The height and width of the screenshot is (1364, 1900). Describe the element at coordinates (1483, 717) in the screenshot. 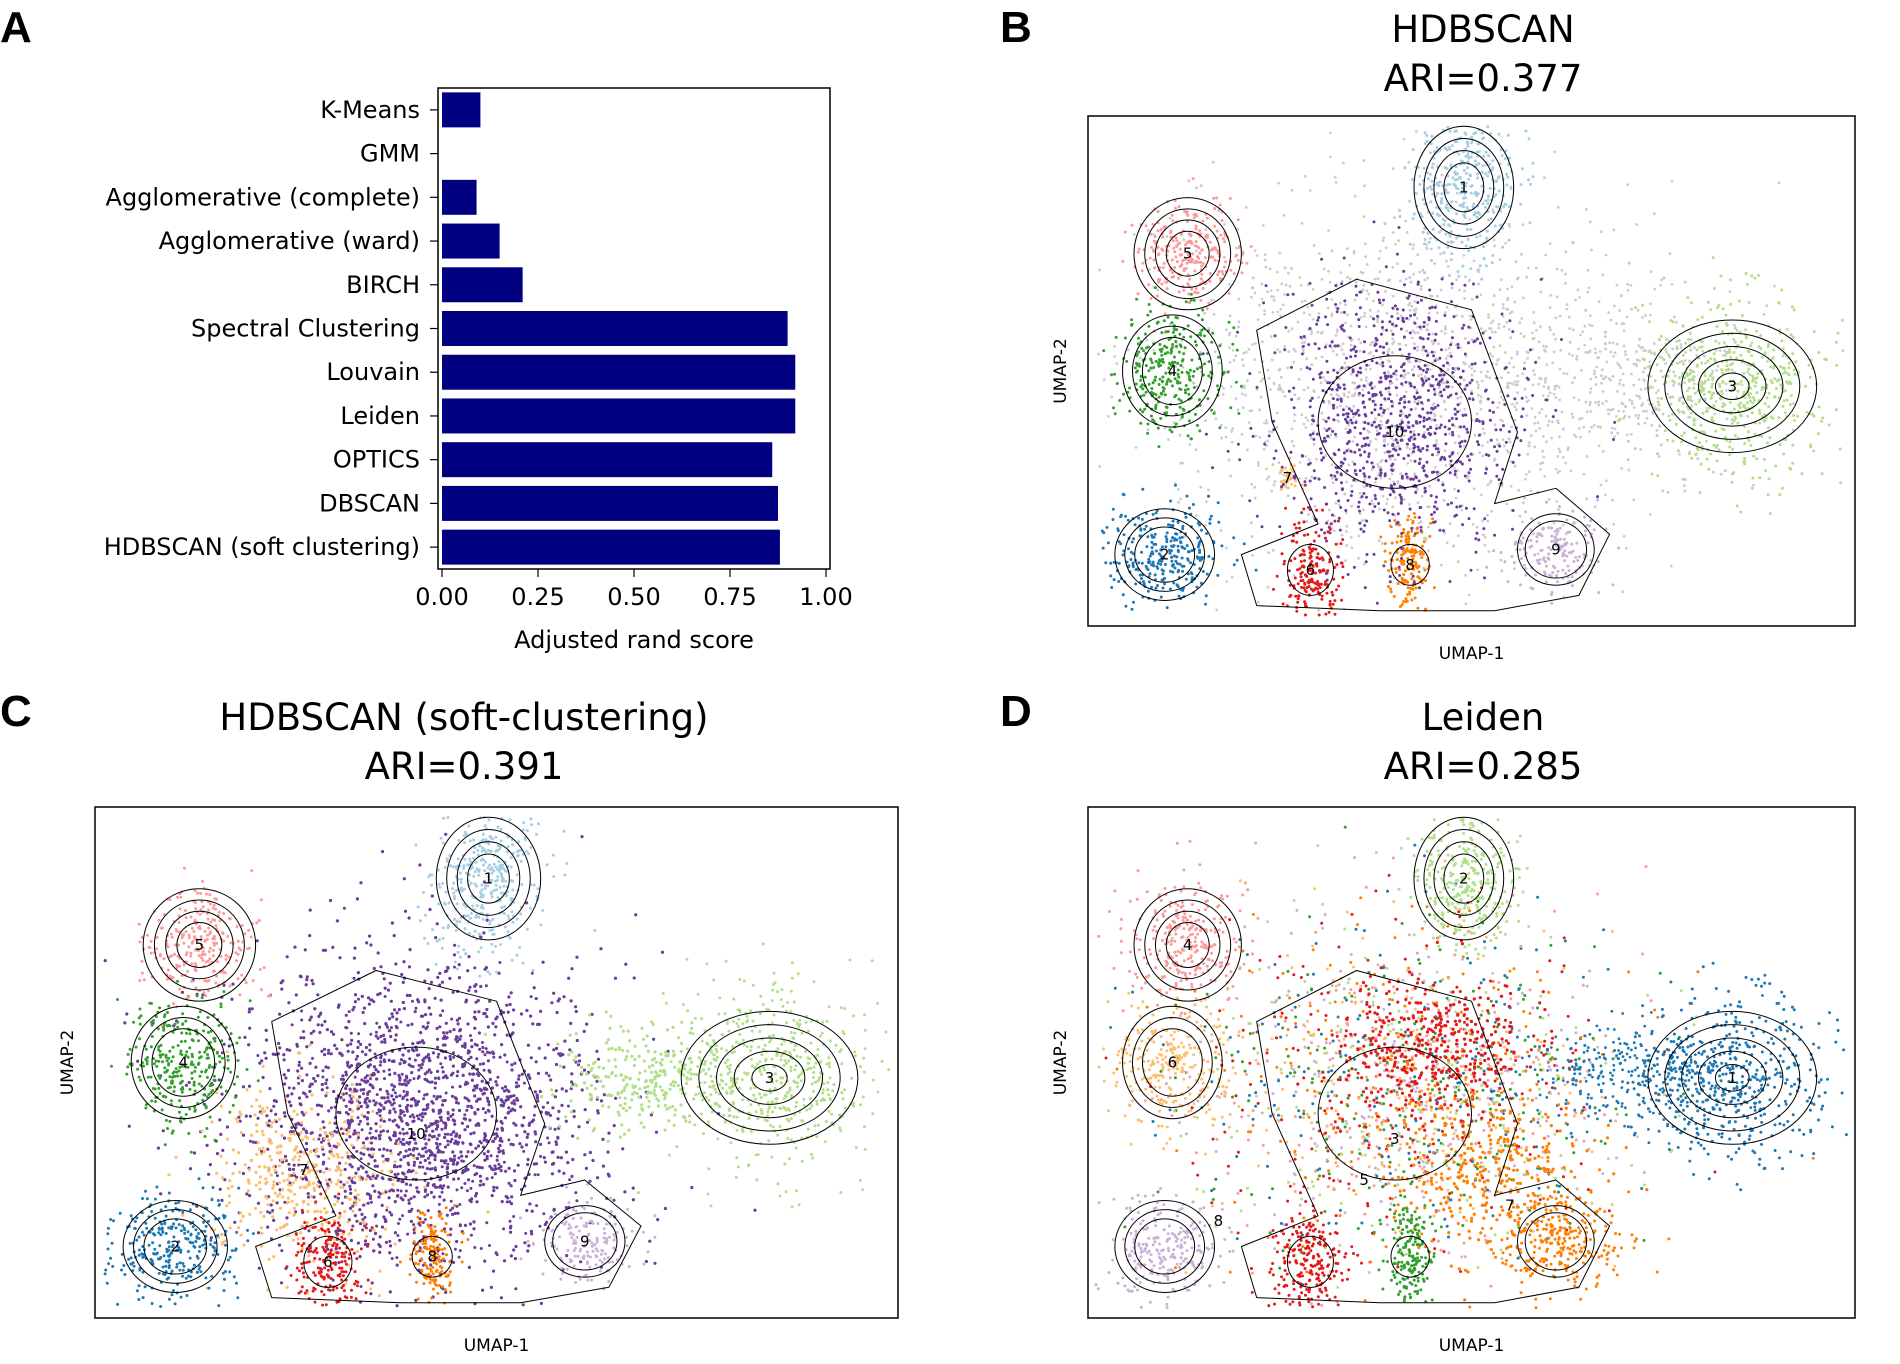

I see `plot-title: Leiden` at that location.